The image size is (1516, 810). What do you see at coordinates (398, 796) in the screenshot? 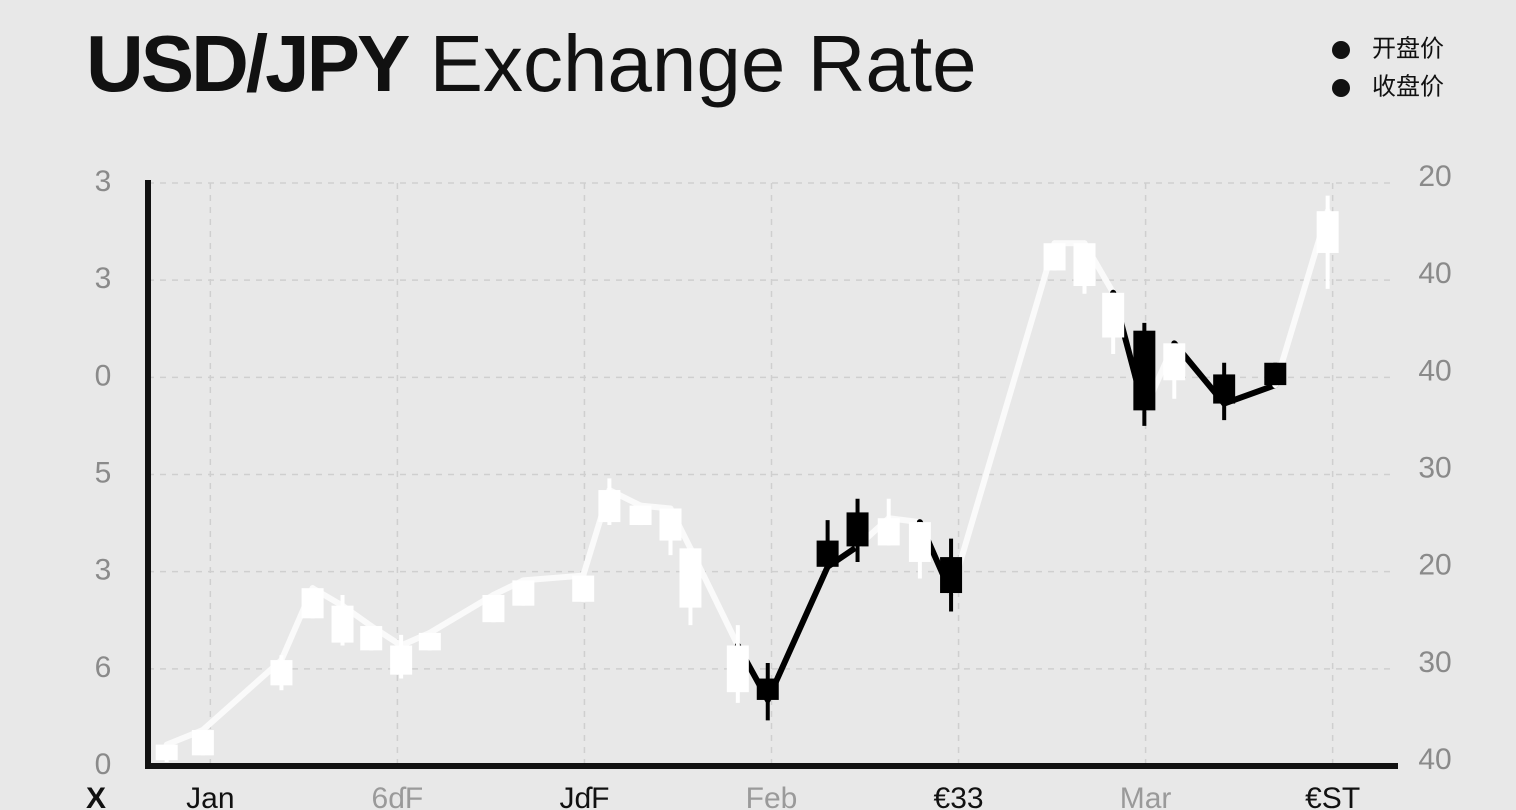
I see `x-tick-label: 6ɗF` at bounding box center [398, 796].